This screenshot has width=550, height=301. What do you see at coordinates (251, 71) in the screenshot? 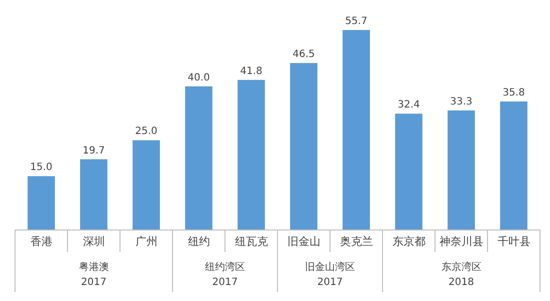
I see `data-label: 41.8` at bounding box center [251, 71].